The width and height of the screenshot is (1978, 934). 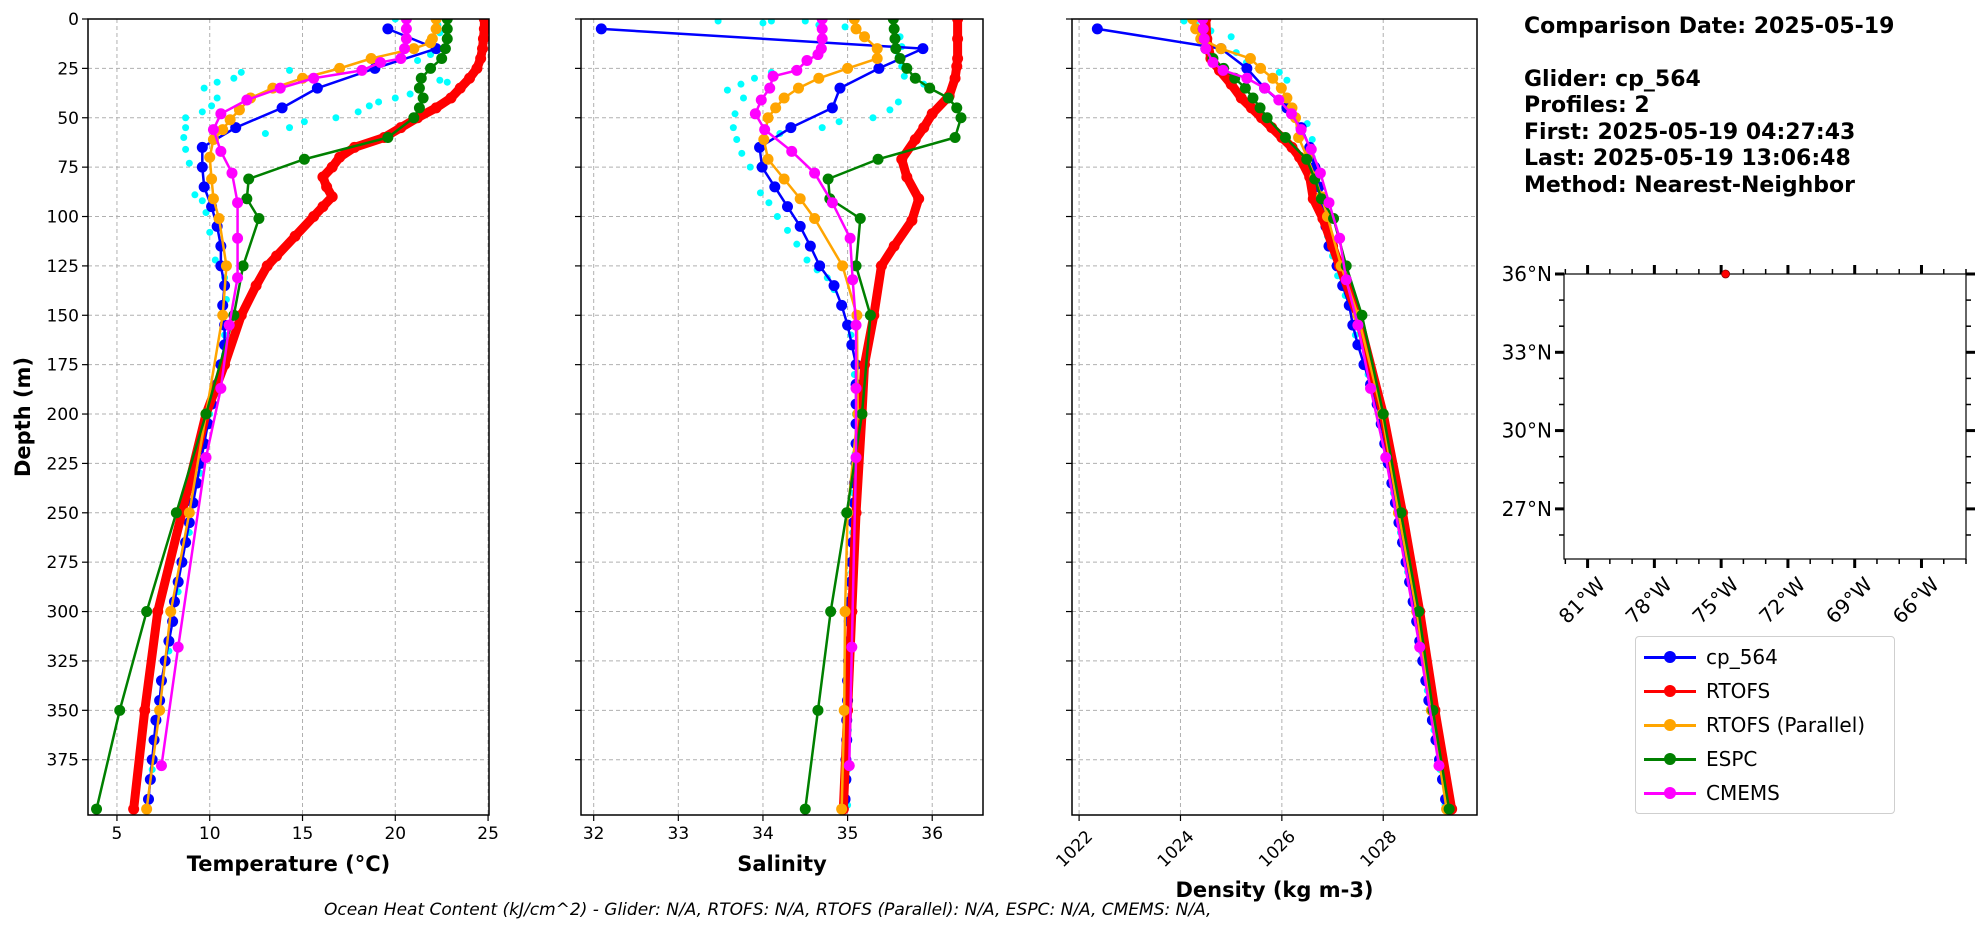 What do you see at coordinates (1750, 725) in the screenshot?
I see `legend-item-rtofs-parallel: RTOFS (Parallel)` at bounding box center [1750, 725].